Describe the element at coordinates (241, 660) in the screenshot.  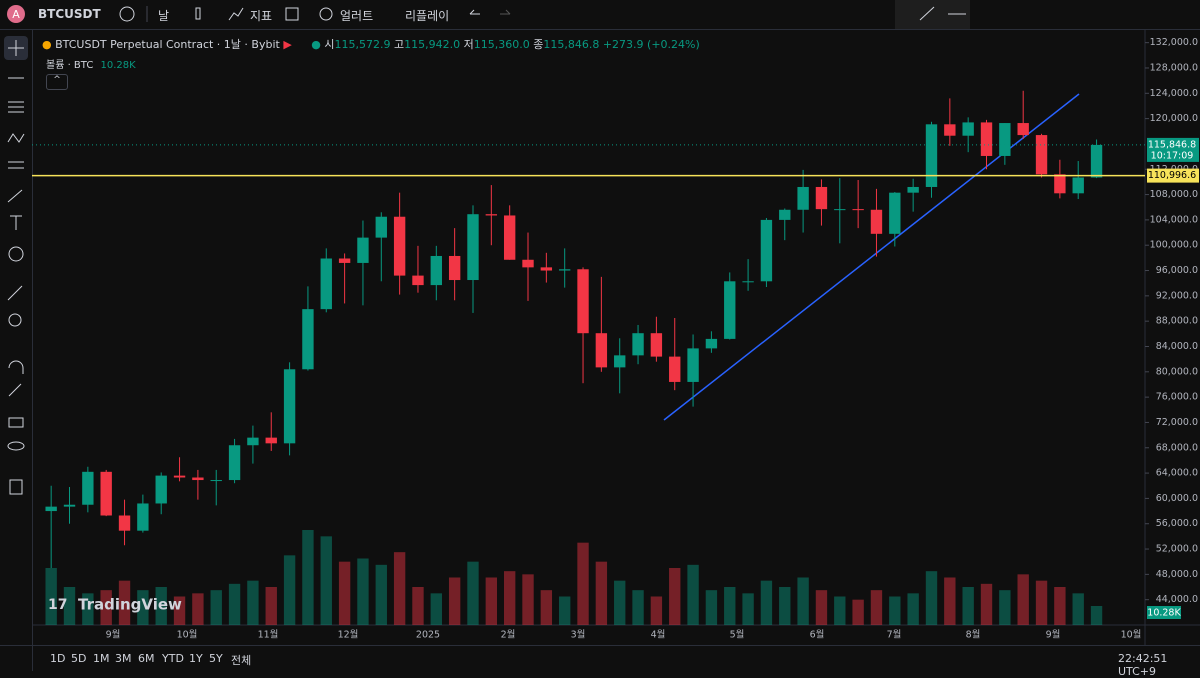
I see `range-button: 전체` at that location.